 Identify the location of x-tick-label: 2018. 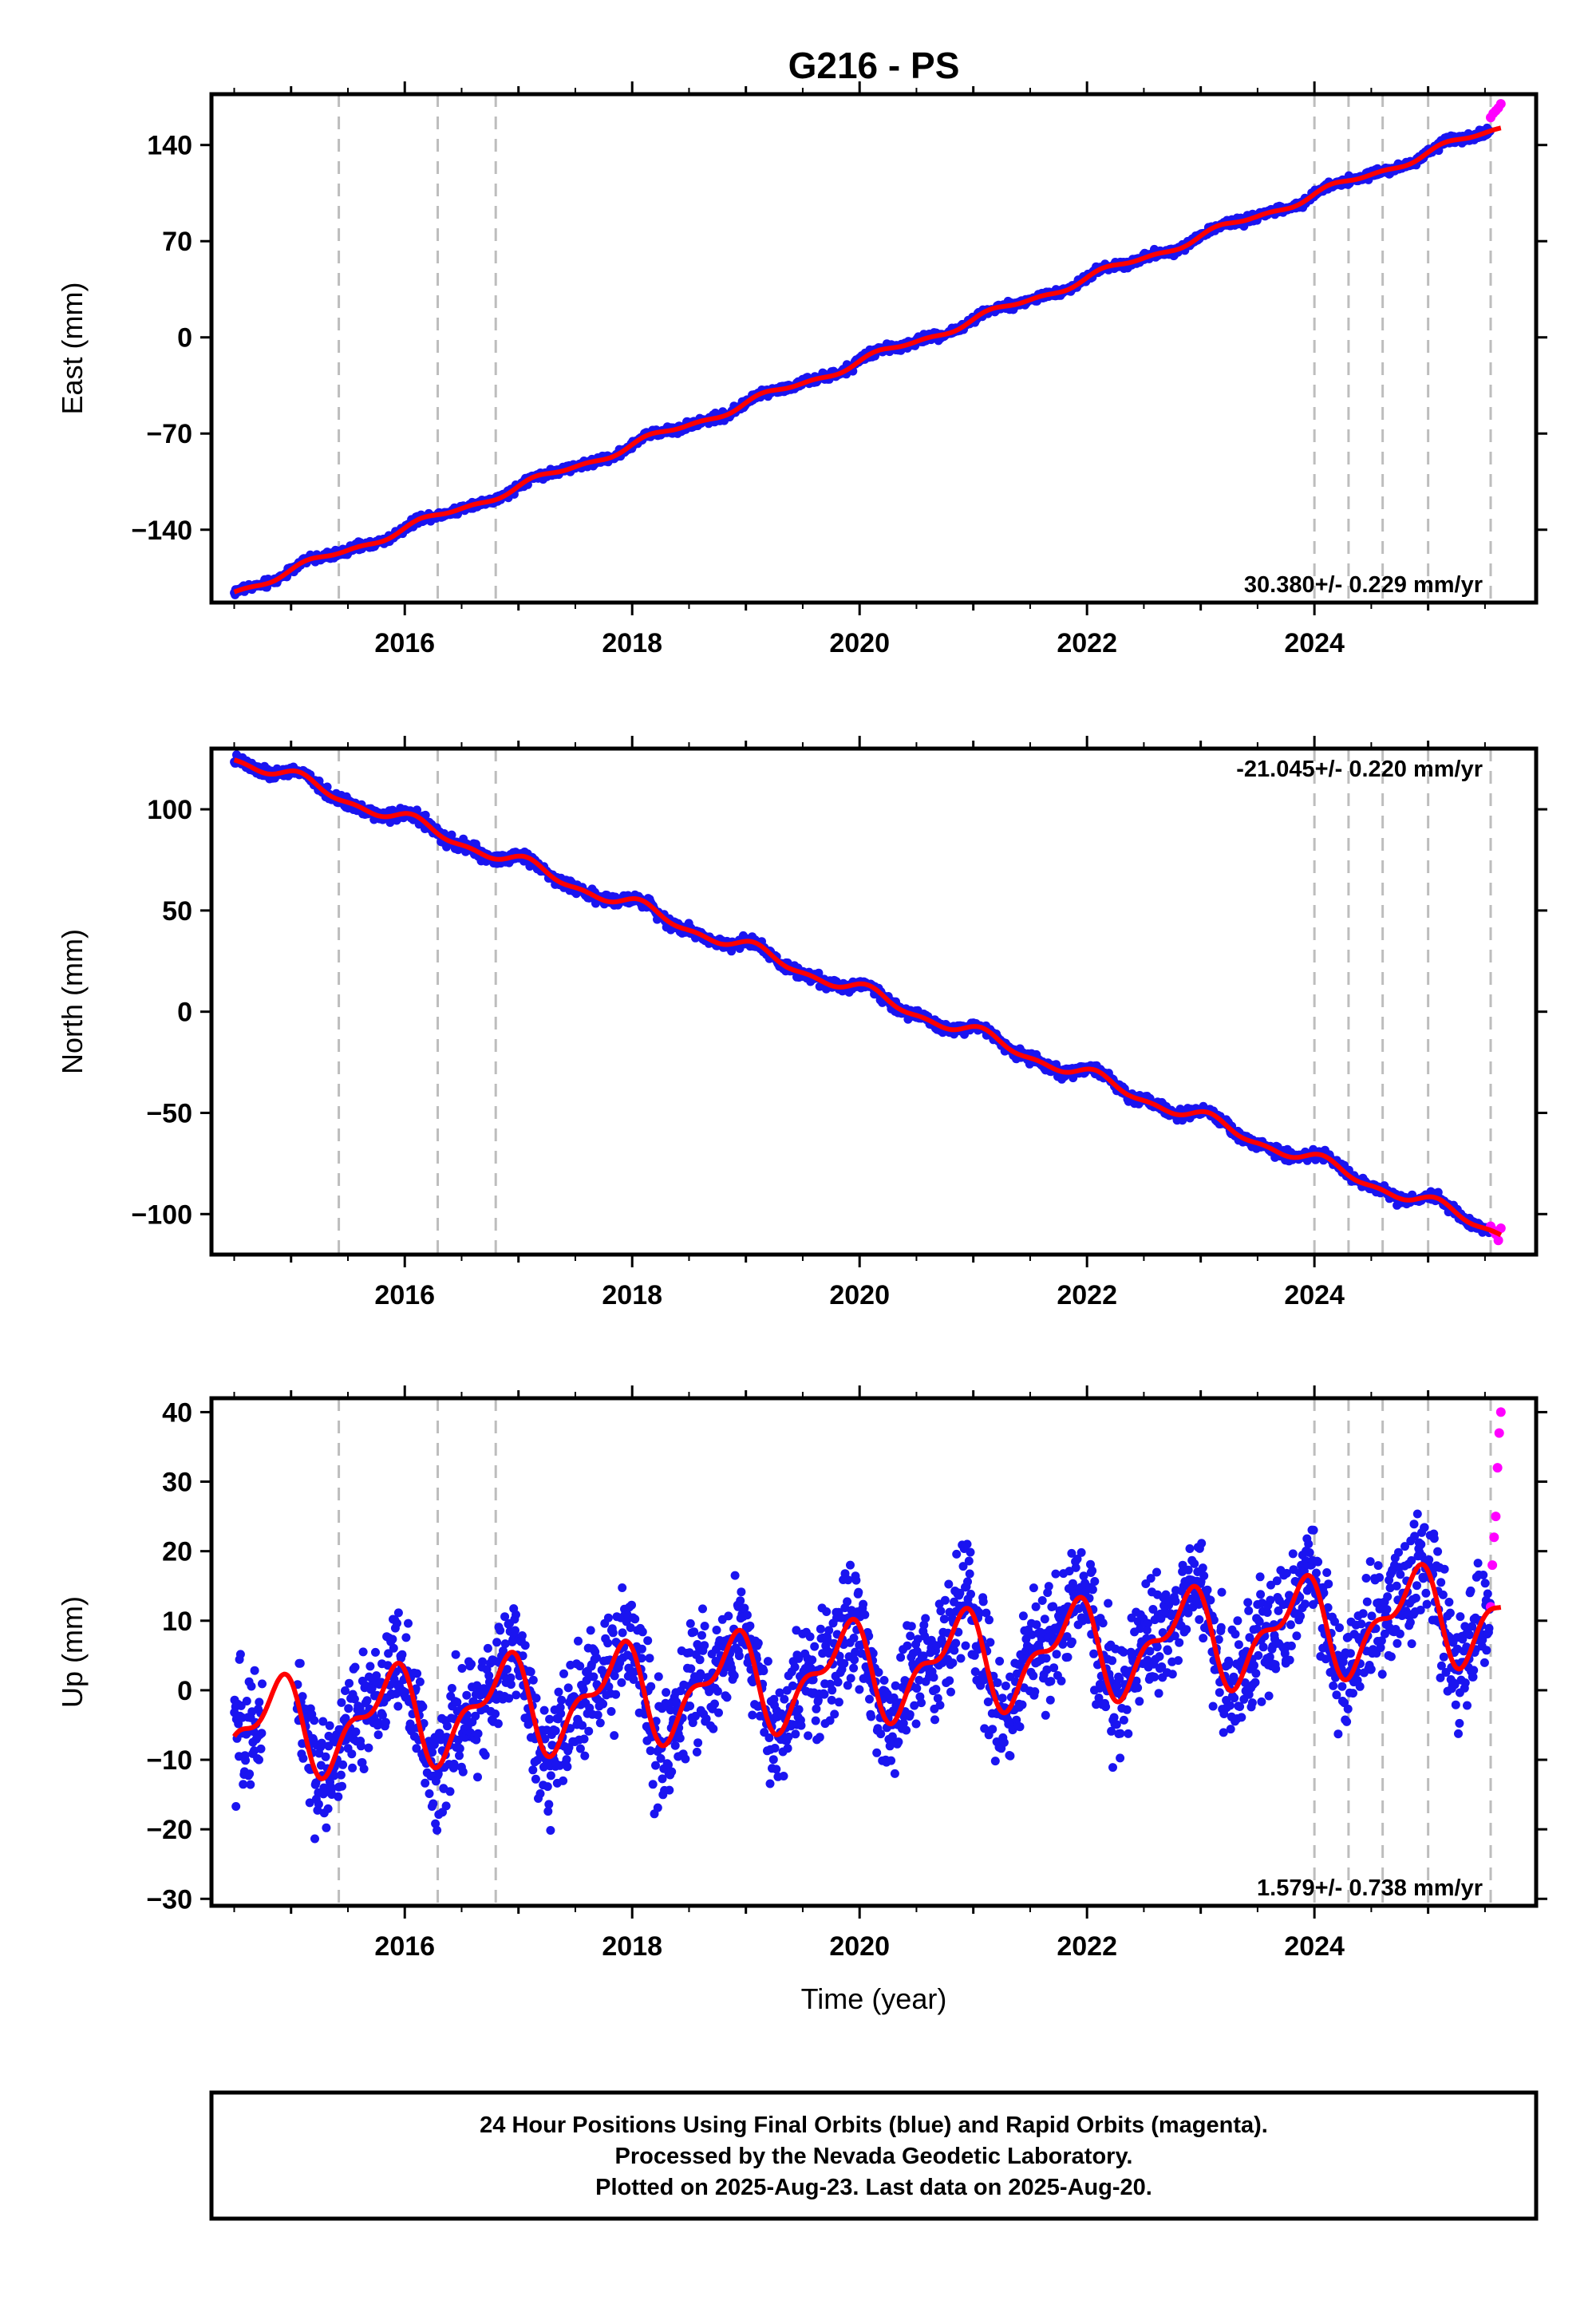
(632, 643).